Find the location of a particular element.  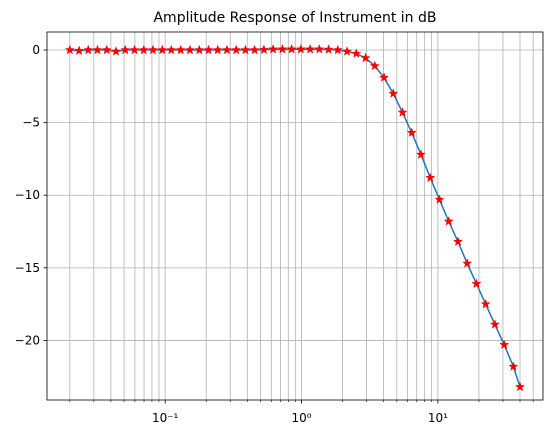

y-tick-label: −15 is located at coordinates (27, 268).